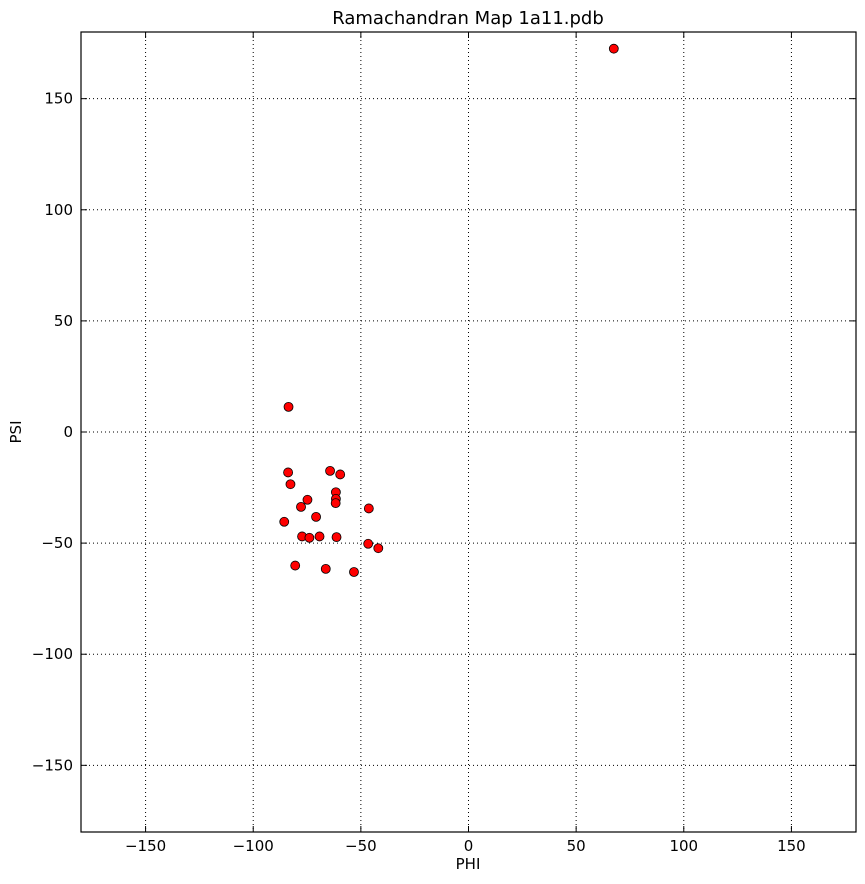 The width and height of the screenshot is (865, 884). Describe the element at coordinates (57, 543) in the screenshot. I see `y-tick-label: −50` at that location.